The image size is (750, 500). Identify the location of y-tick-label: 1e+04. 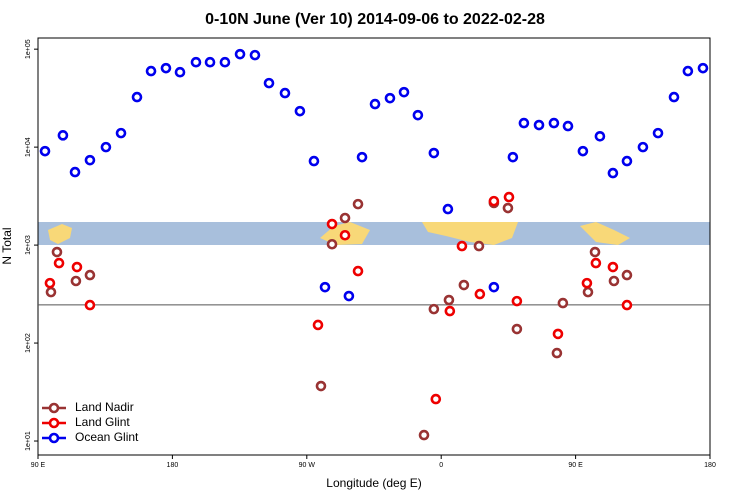
(28, 147).